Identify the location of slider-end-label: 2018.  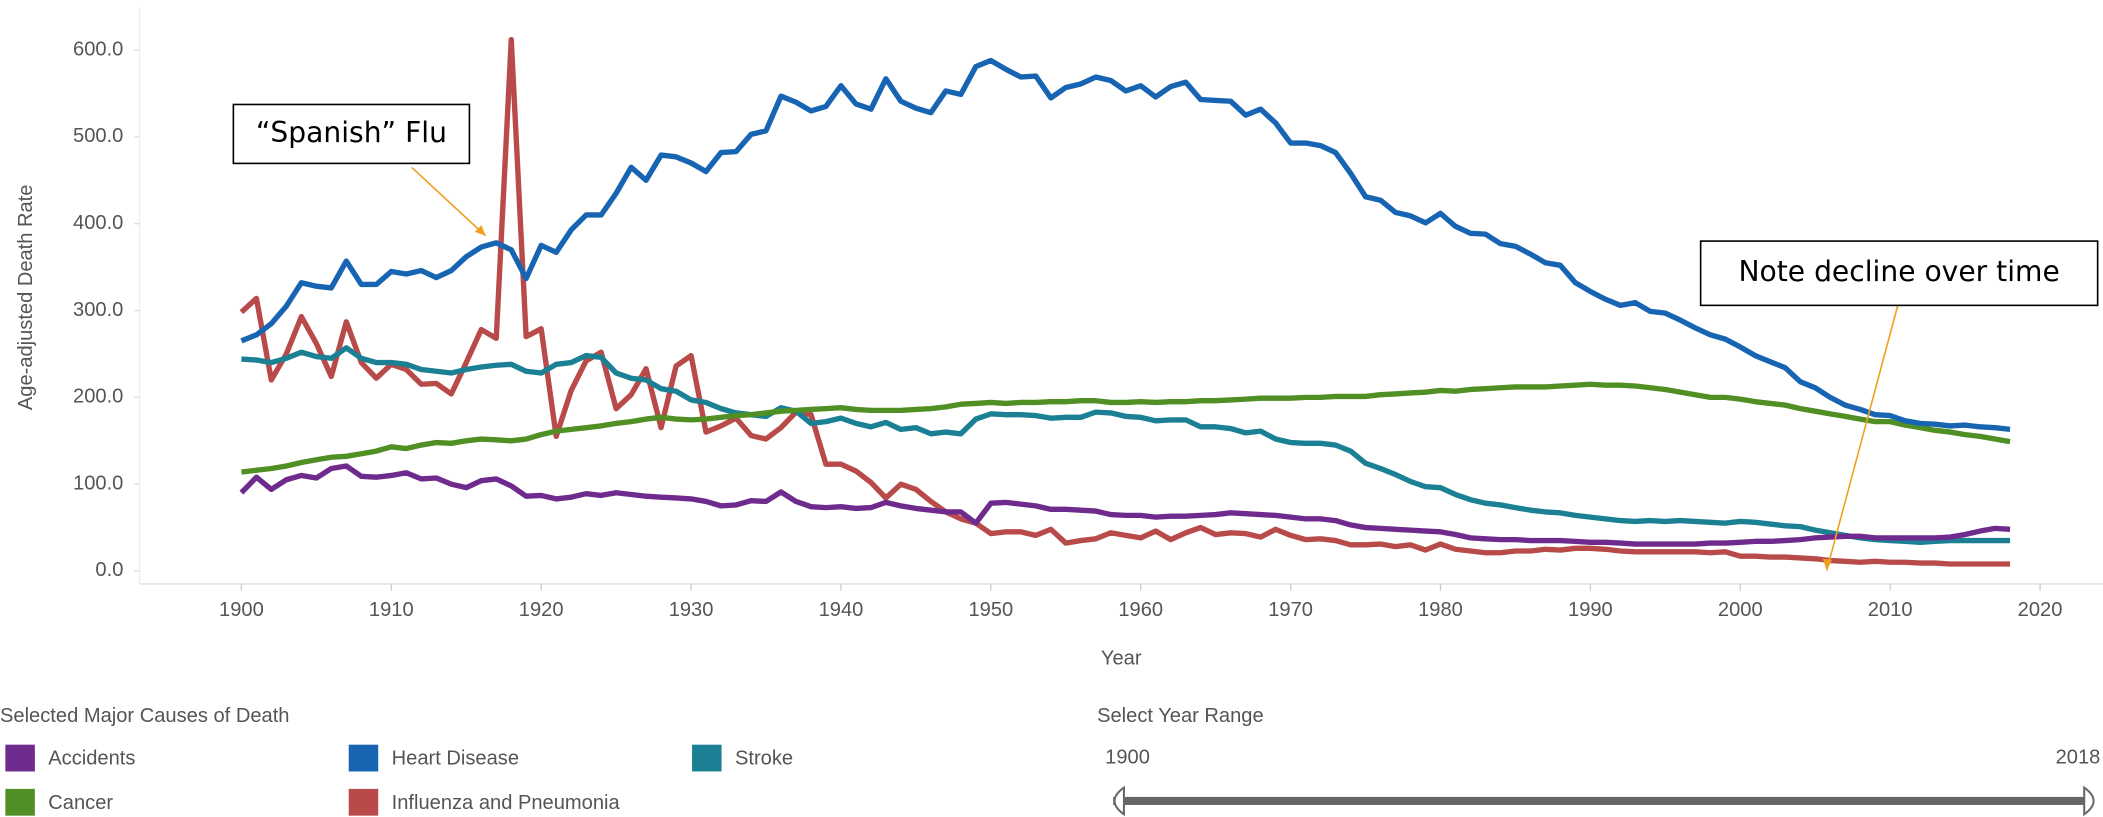
(2078, 757).